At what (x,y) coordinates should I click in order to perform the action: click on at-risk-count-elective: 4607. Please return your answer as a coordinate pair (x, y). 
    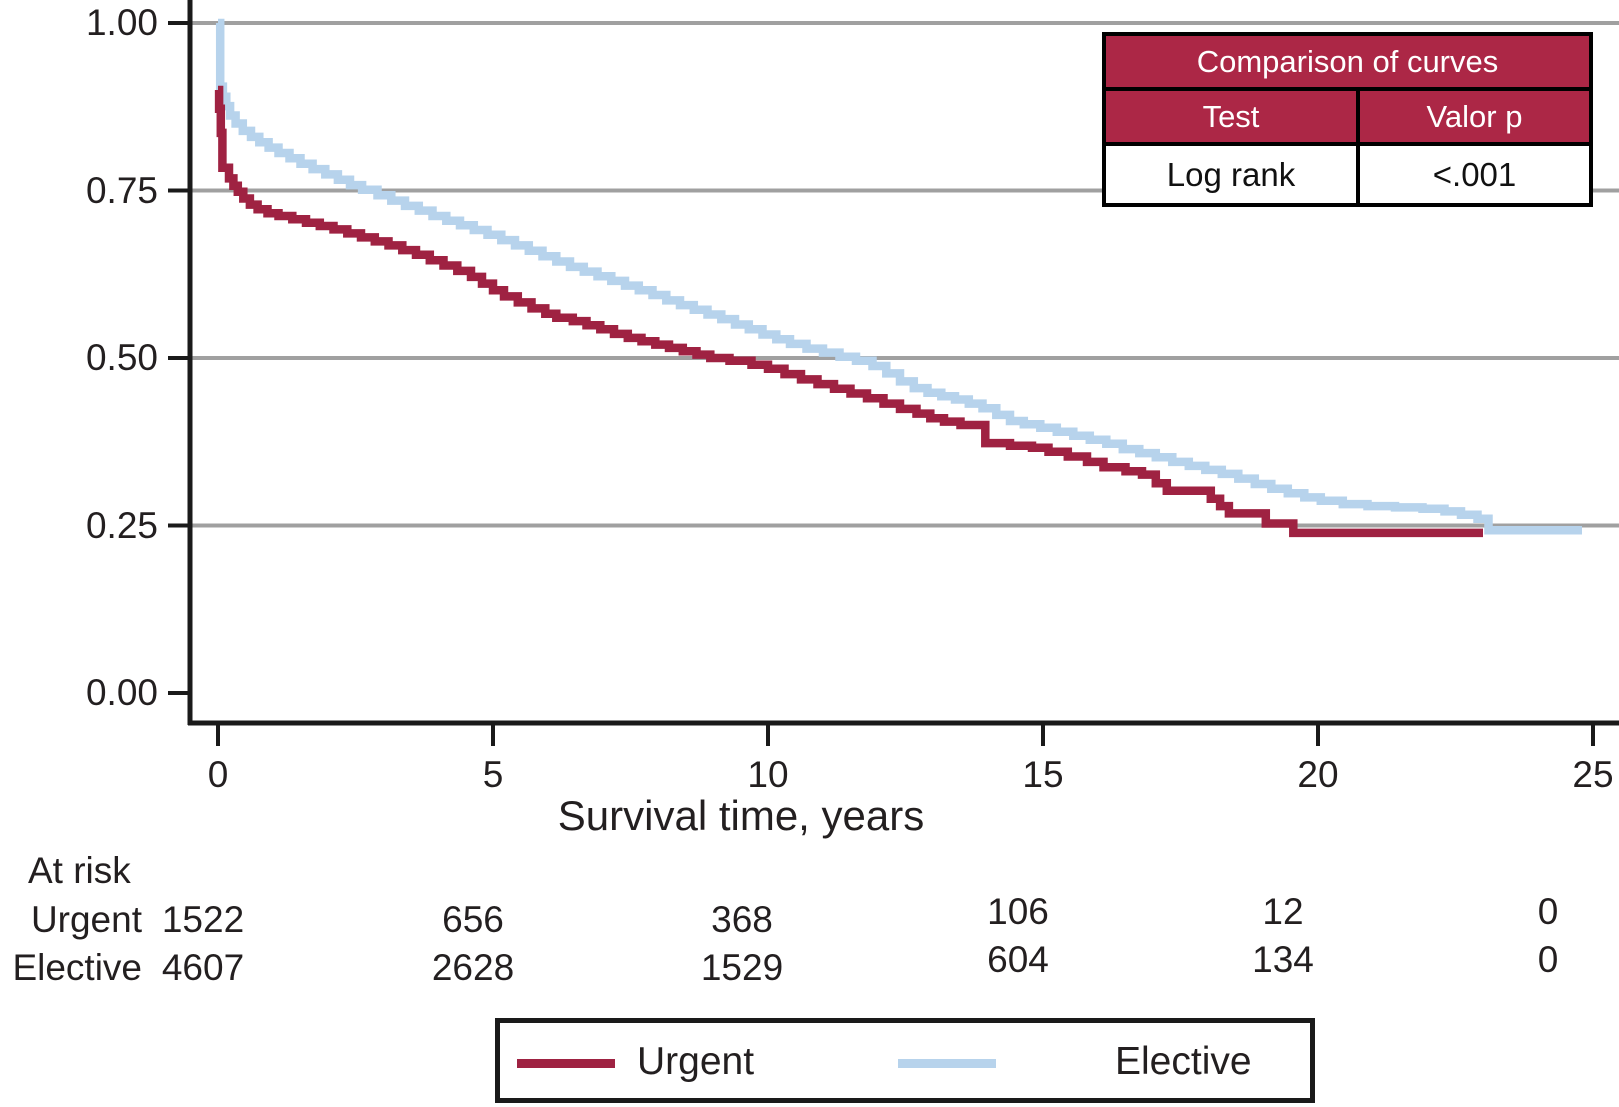
    Looking at the image, I should click on (203, 967).